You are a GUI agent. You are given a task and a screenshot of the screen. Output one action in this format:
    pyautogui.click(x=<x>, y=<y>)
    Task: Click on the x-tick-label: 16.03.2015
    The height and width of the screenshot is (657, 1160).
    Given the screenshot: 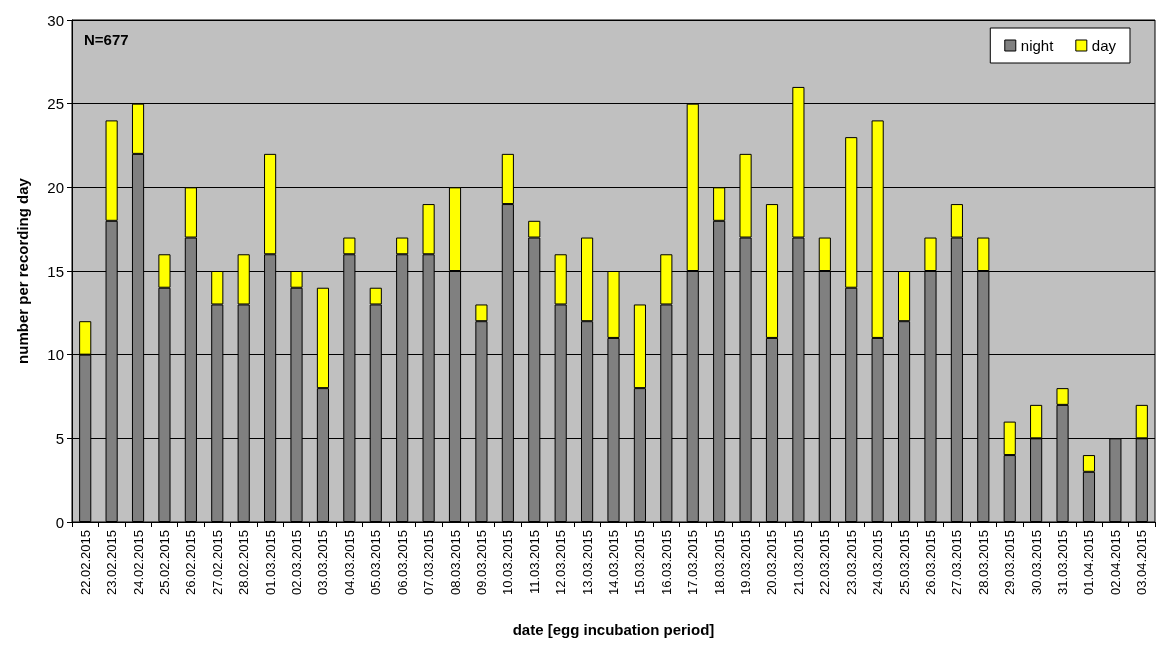 What is the action you would take?
    pyautogui.click(x=666, y=563)
    